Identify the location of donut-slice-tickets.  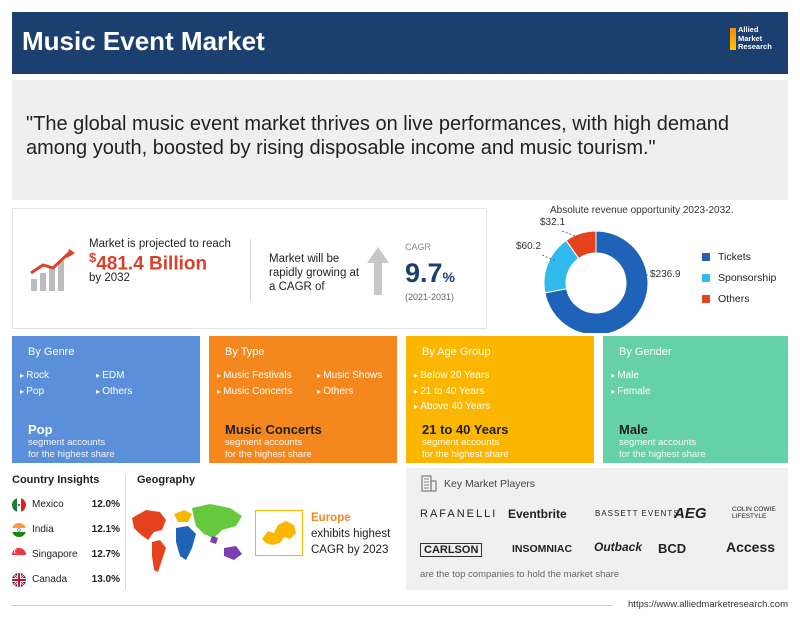
(596, 281).